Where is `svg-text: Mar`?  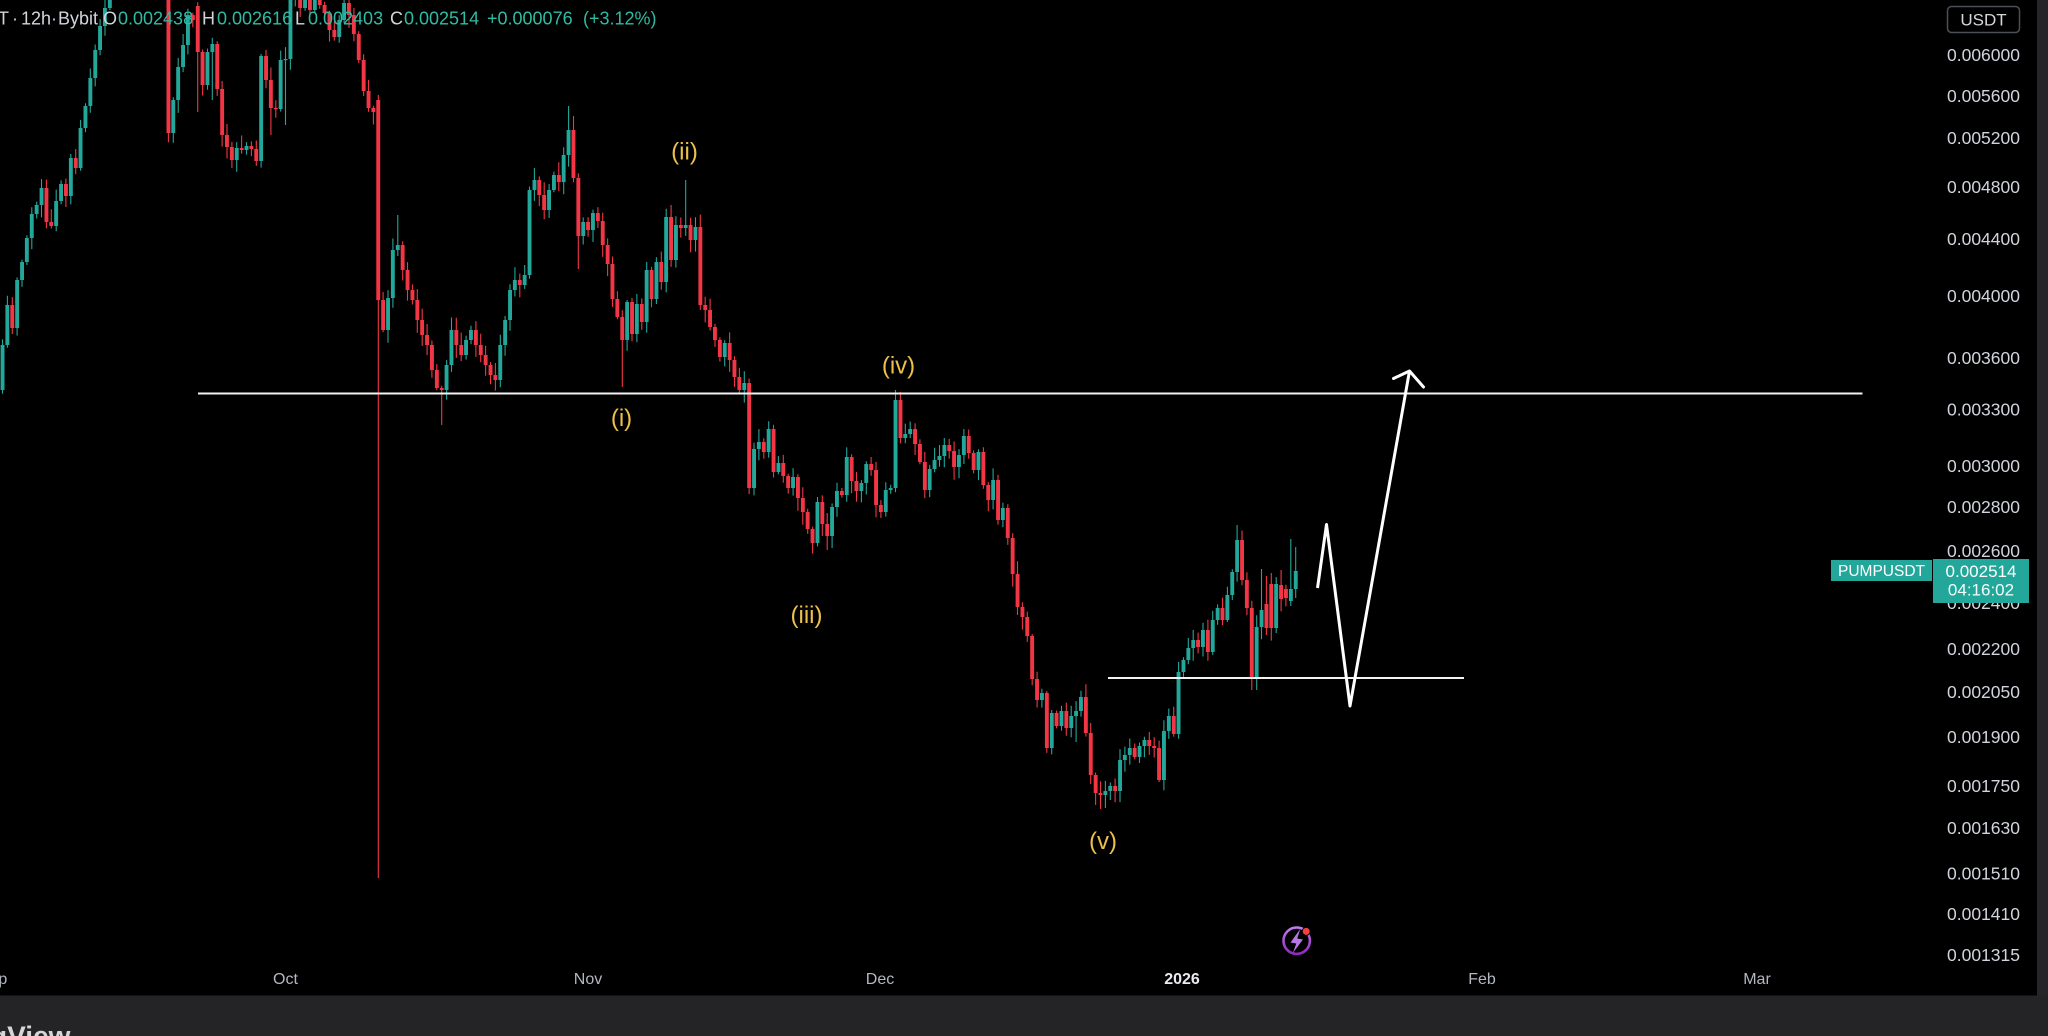
svg-text: Mar is located at coordinates (1757, 979).